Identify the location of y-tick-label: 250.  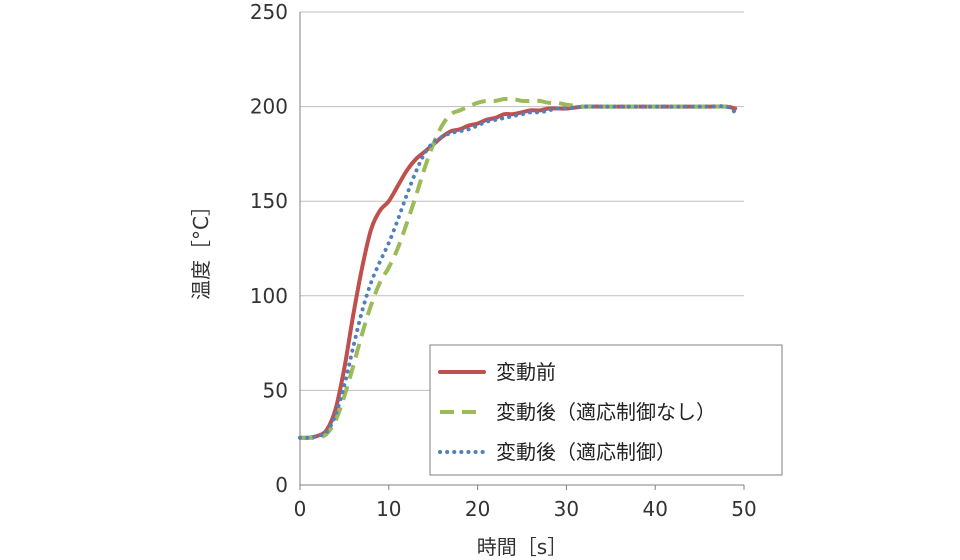
(269, 12).